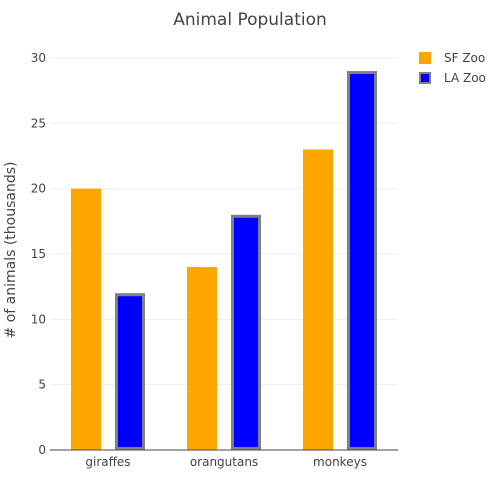  I want to click on y-axis-label: # of animals (thousands), so click(11, 250).